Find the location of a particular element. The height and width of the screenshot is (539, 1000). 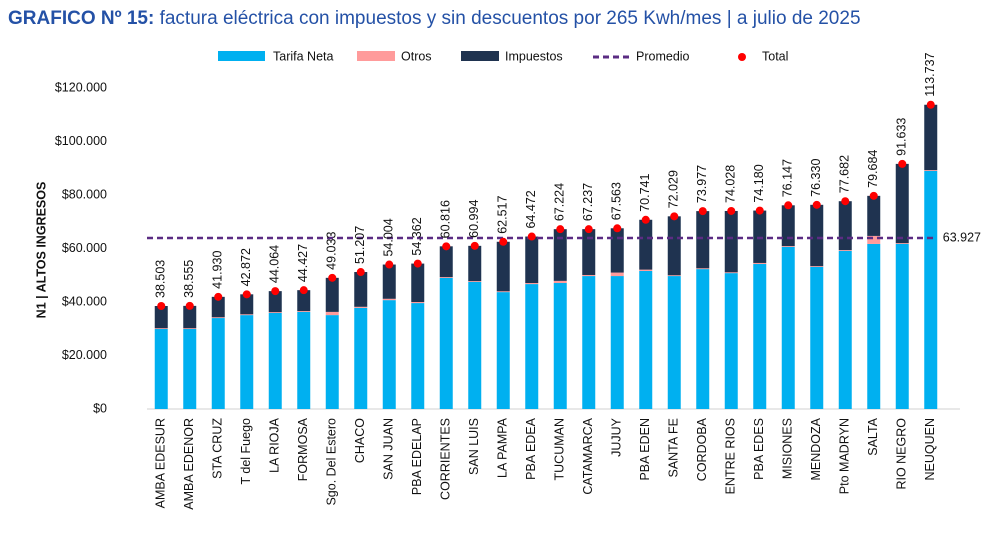

x-tick-label: PBA EDELAP is located at coordinates (417, 456).